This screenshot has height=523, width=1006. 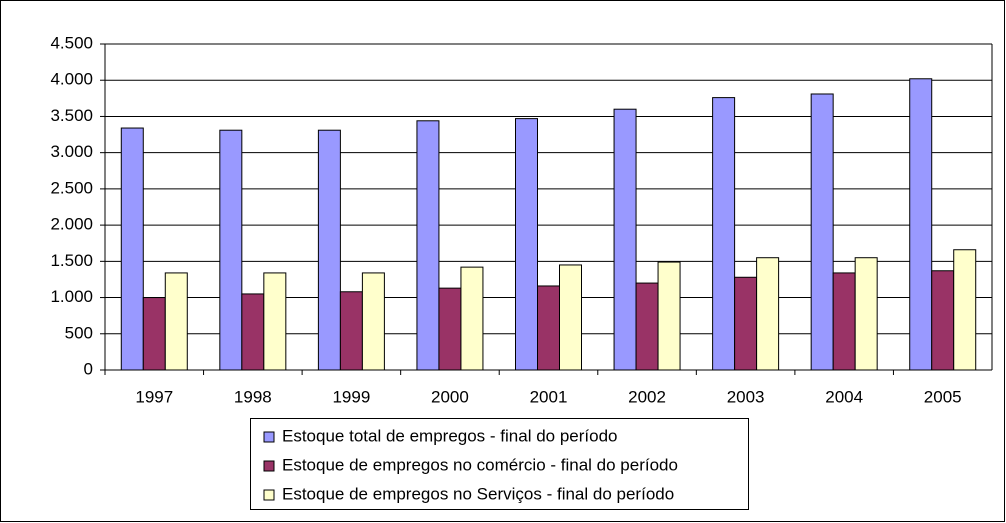 What do you see at coordinates (71, 115) in the screenshot?
I see `y-tick-label: 3.500` at bounding box center [71, 115].